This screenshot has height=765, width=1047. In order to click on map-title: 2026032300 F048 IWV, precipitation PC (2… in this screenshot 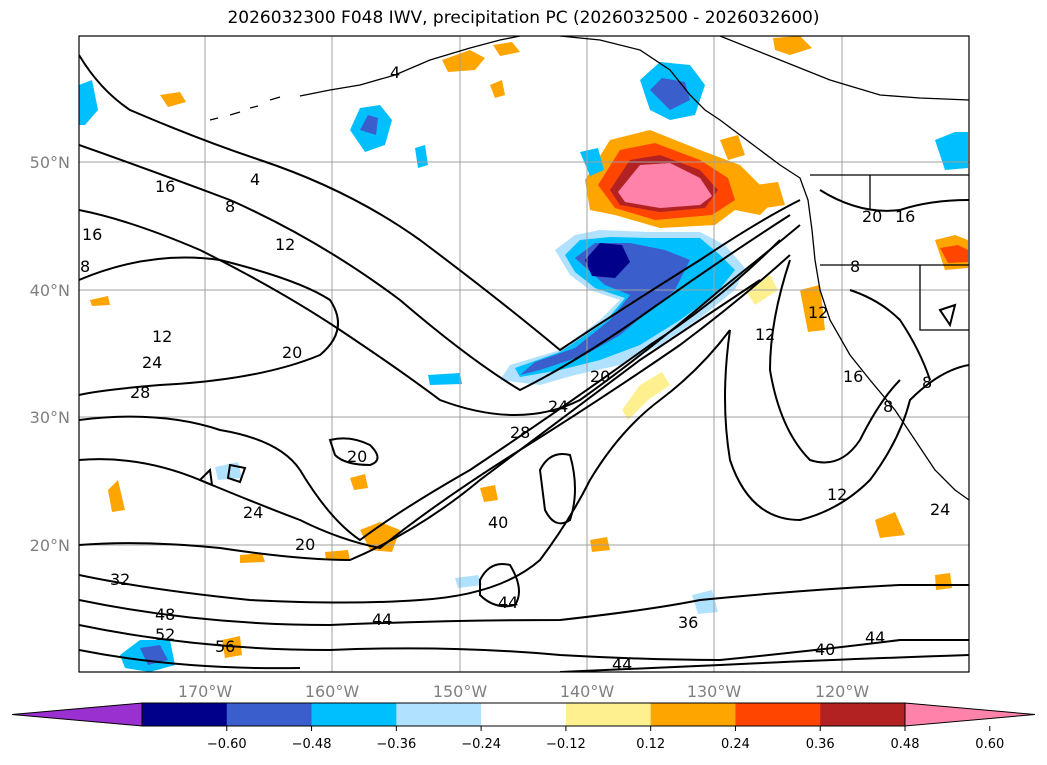, I will do `click(523, 18)`.